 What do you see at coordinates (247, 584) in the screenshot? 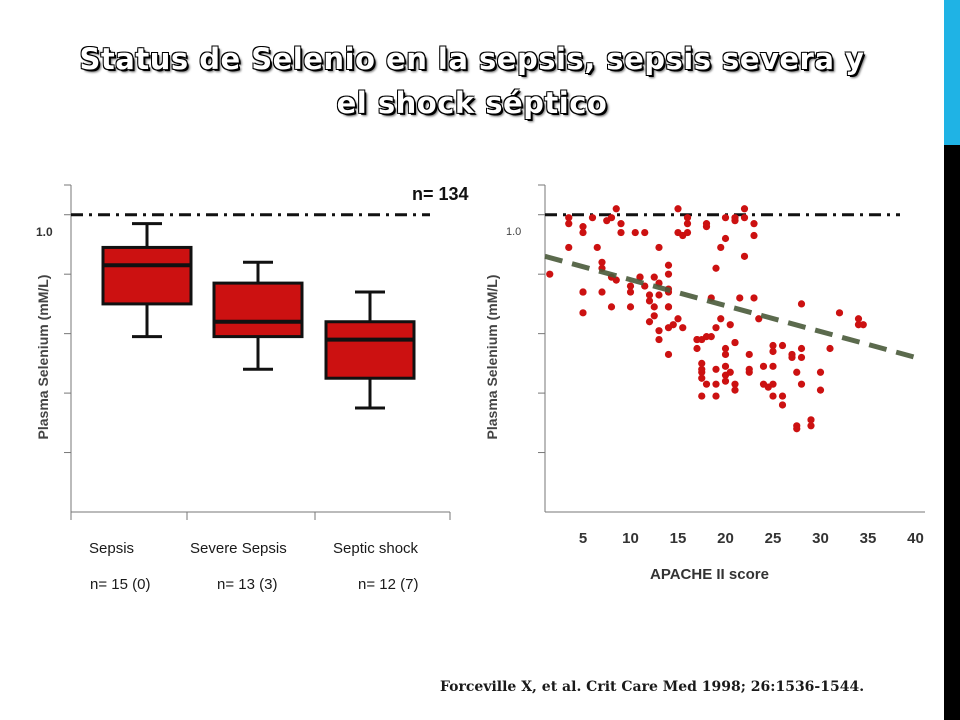
I see `count-label-severe-sepsis: n= 13 (3)` at bounding box center [247, 584].